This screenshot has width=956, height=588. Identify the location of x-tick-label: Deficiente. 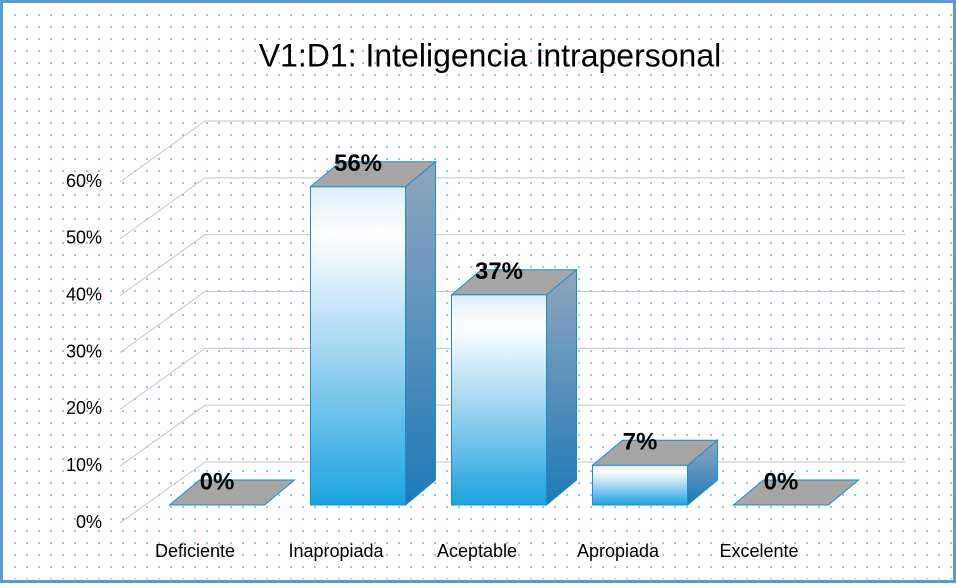
(195, 551).